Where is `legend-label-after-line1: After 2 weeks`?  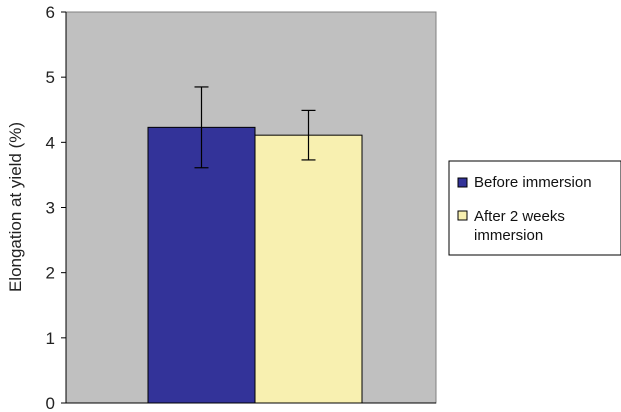 legend-label-after-line1: After 2 weeks is located at coordinates (519, 216).